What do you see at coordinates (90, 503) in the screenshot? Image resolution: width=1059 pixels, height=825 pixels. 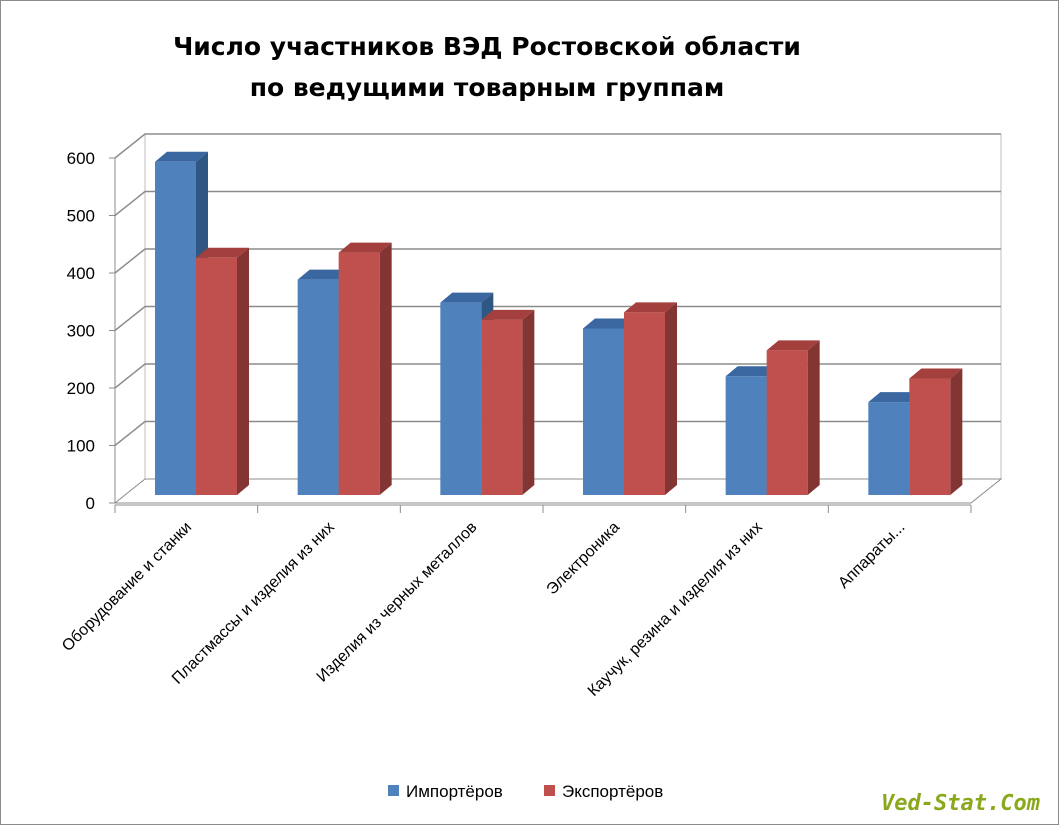 I see `y-tick-label: 0` at bounding box center [90, 503].